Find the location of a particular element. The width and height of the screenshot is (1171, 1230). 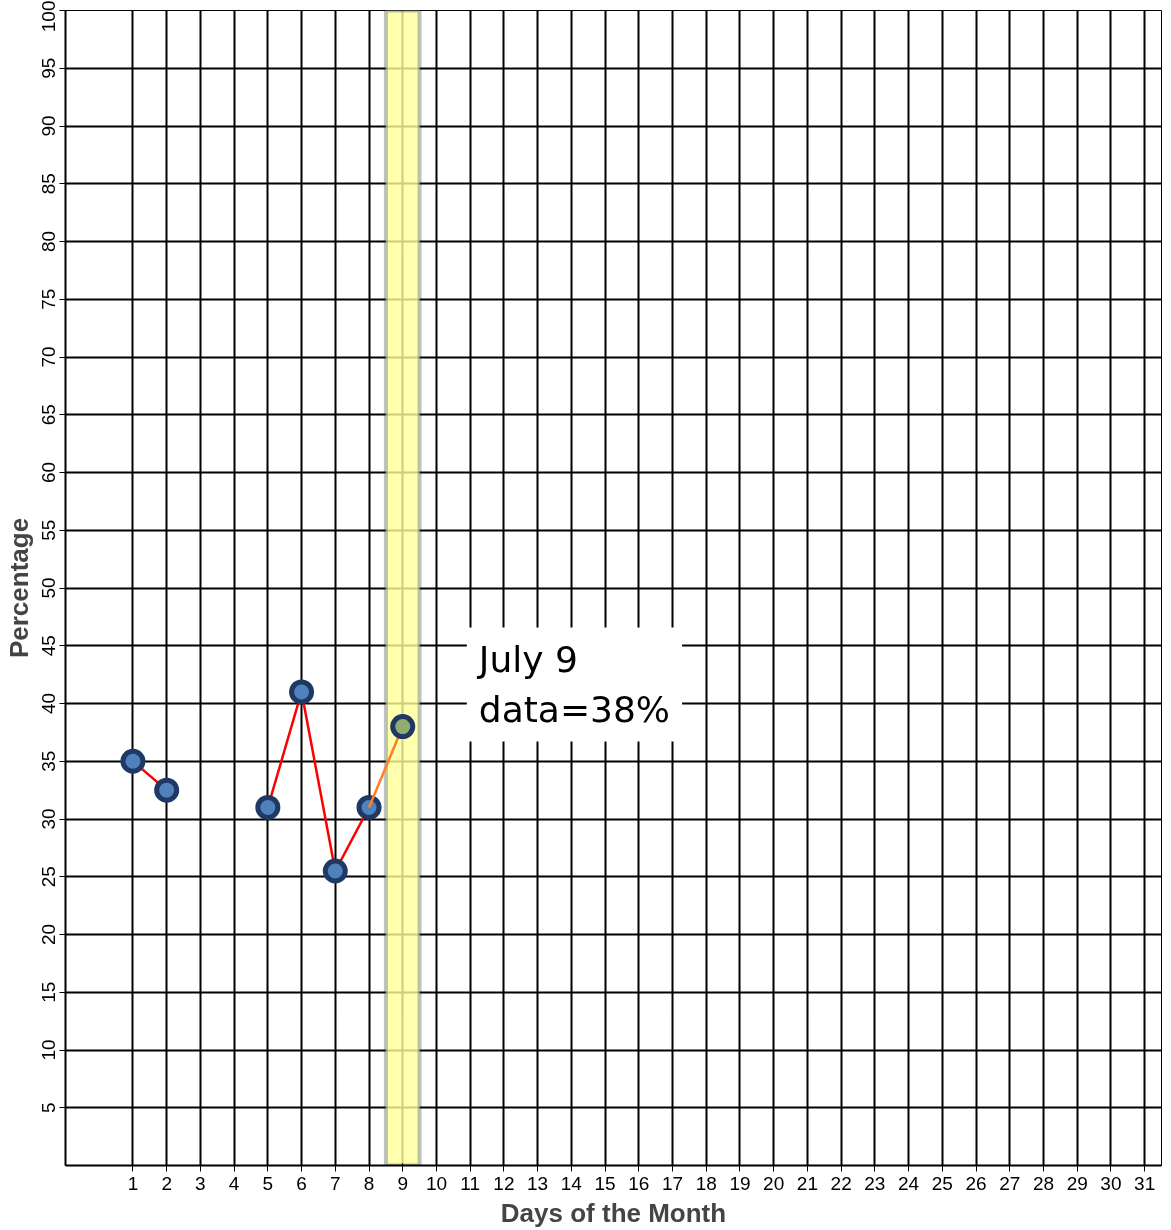

x-tick-label: 20 is located at coordinates (774, 1183).